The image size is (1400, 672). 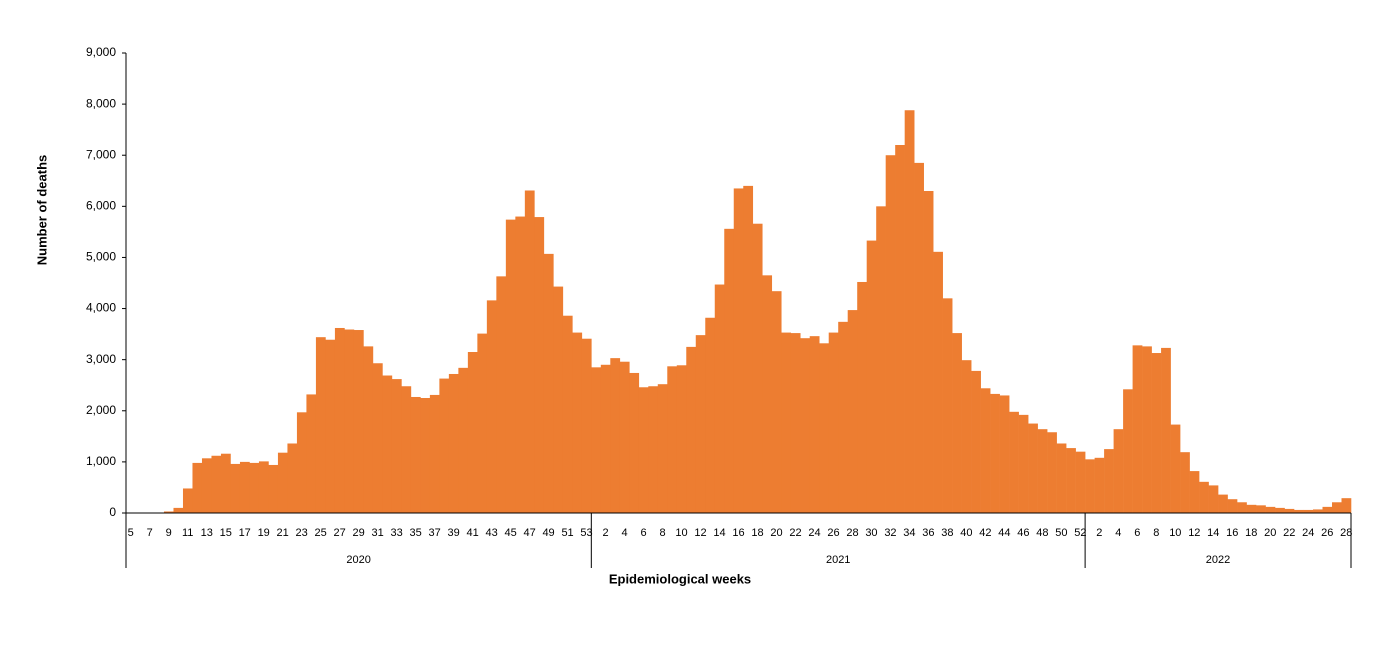 I want to click on x-tick-label: 45, so click(x=510, y=533).